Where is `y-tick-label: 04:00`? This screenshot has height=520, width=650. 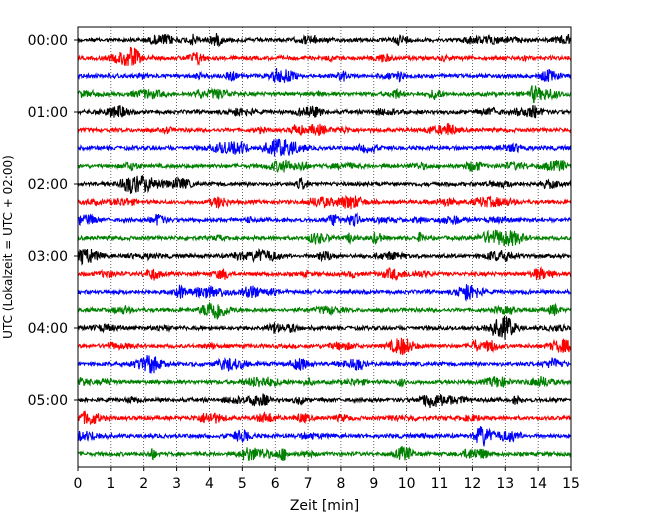 y-tick-label: 04:00 is located at coordinates (48, 329).